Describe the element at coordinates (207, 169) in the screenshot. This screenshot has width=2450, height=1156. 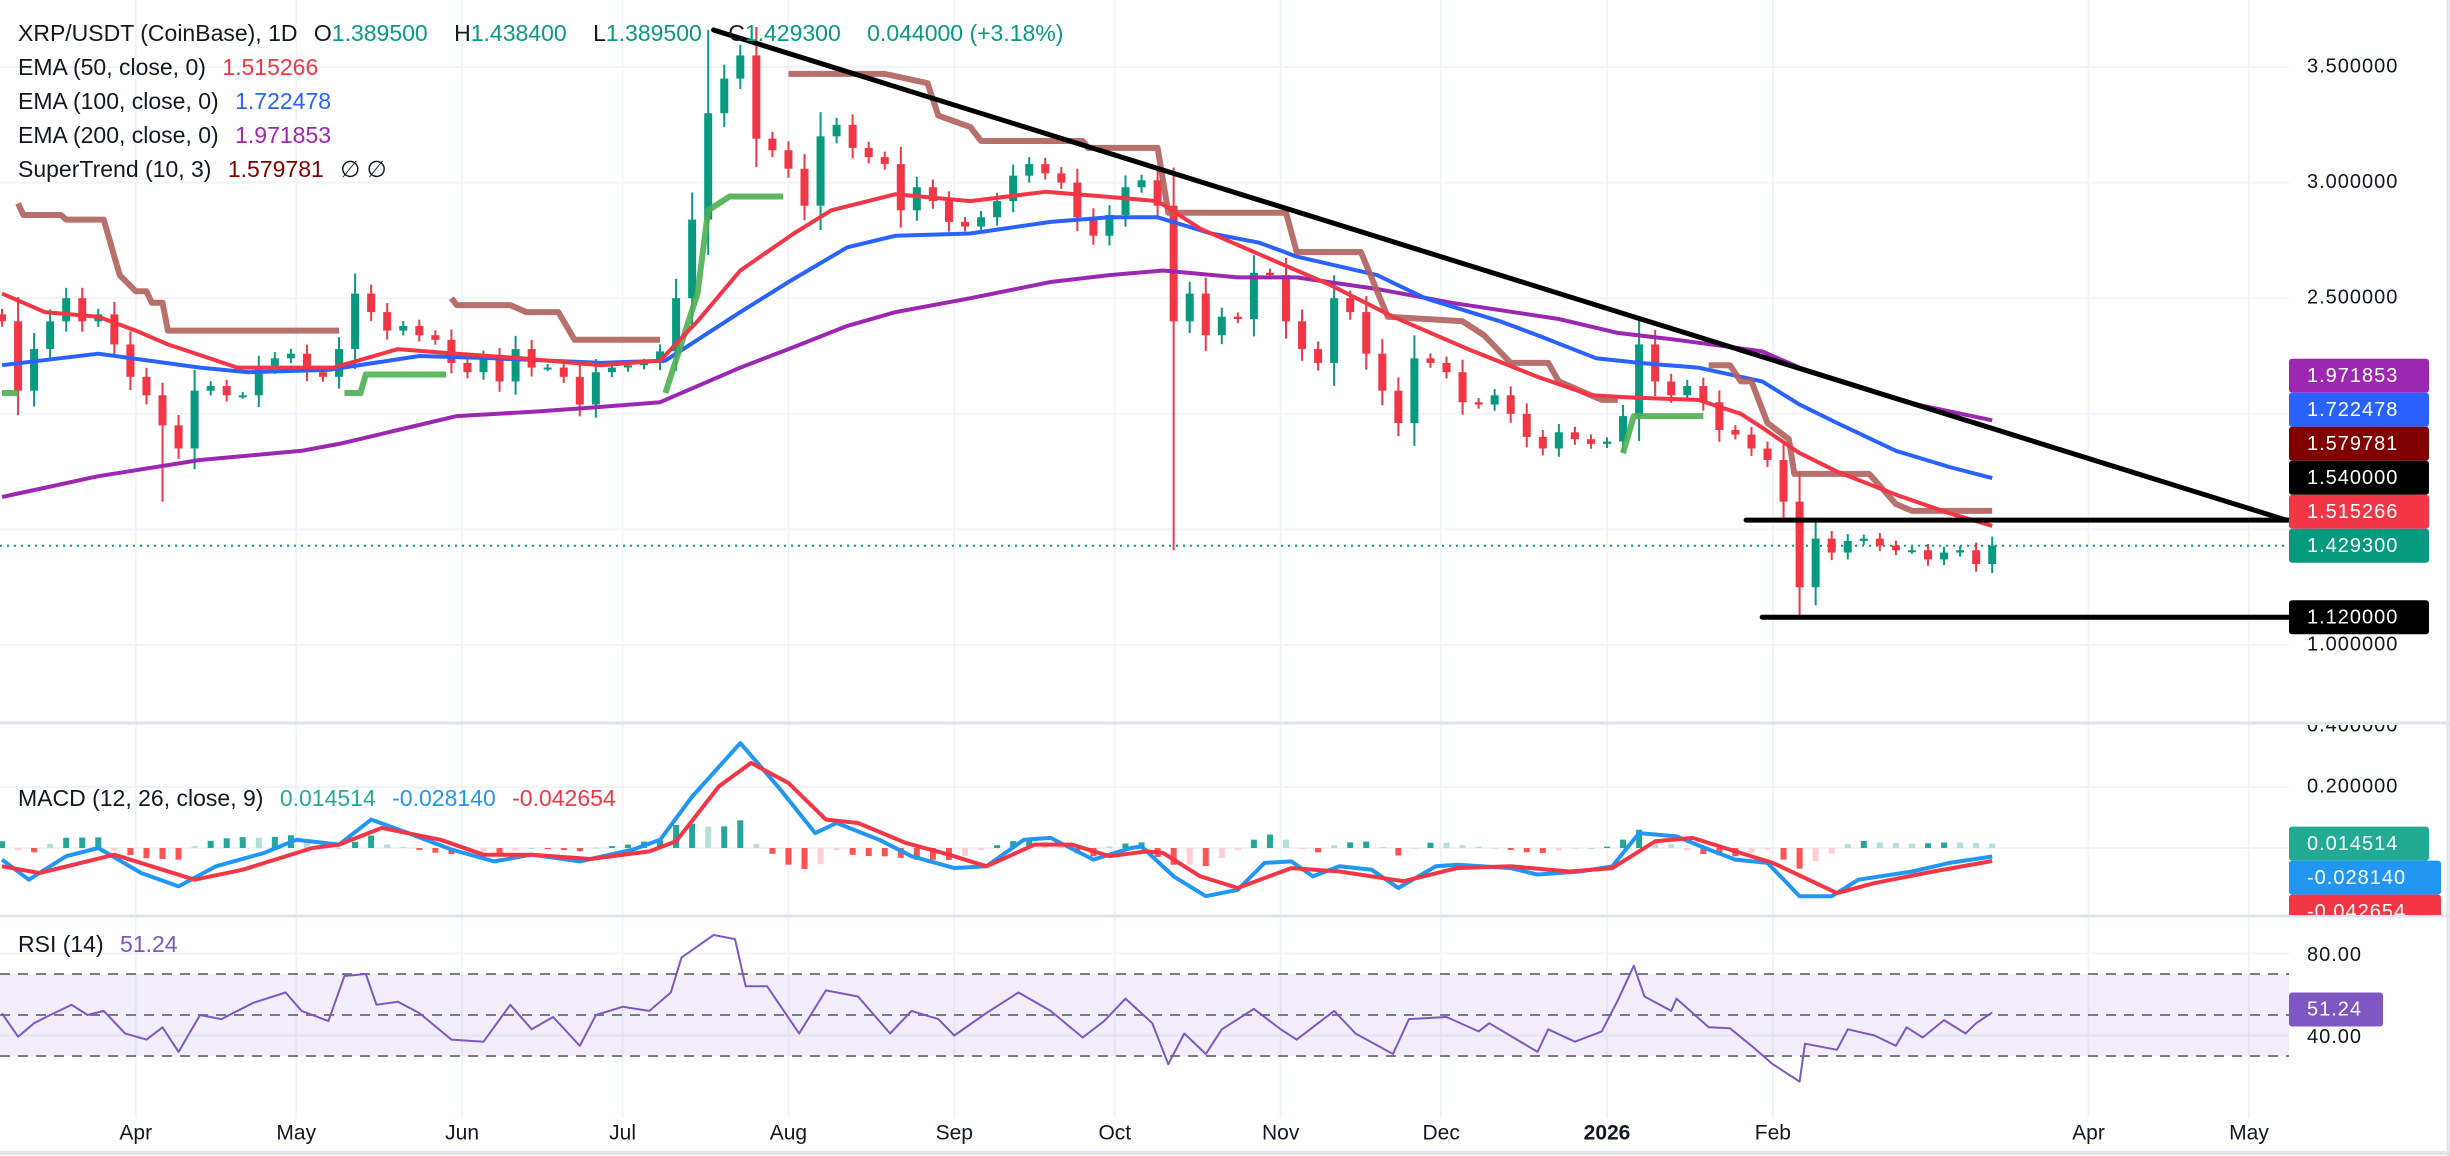
I see `supertrend-legend: SuperTrend (10, 3) 1.579781 ∅ ∅` at that location.